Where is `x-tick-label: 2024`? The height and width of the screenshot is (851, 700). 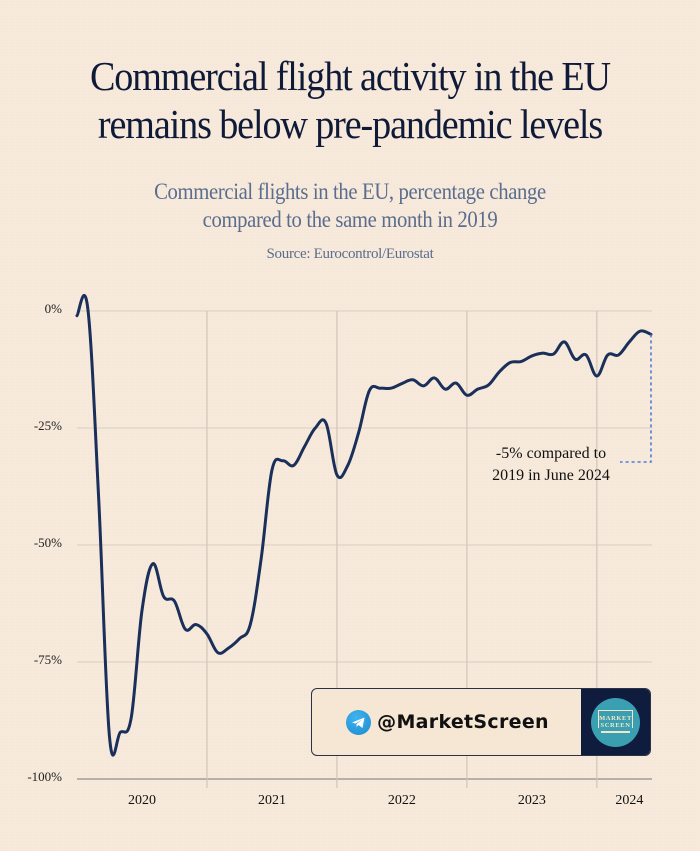
x-tick-label: 2024 is located at coordinates (629, 800).